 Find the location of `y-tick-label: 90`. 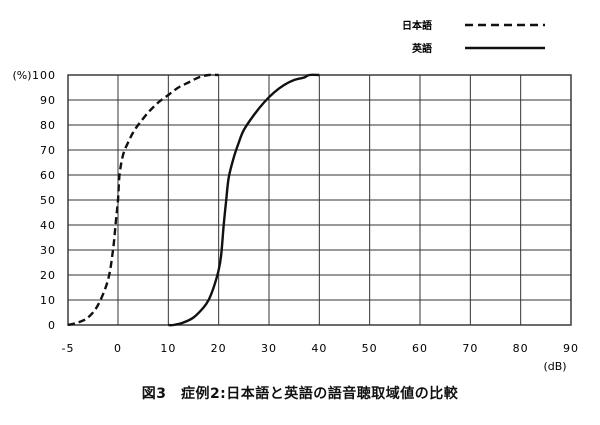

y-tick-label: 90 is located at coordinates (48, 100).